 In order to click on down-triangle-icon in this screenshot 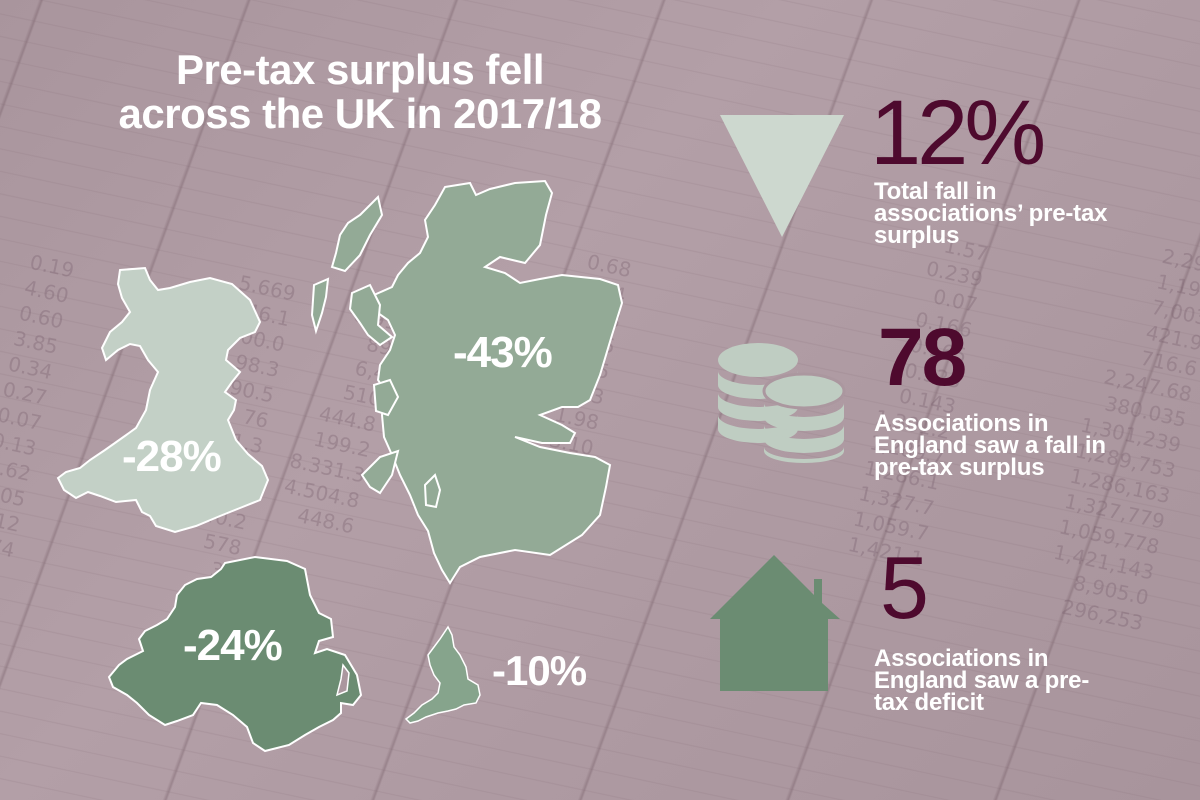, I will do `click(782, 176)`.